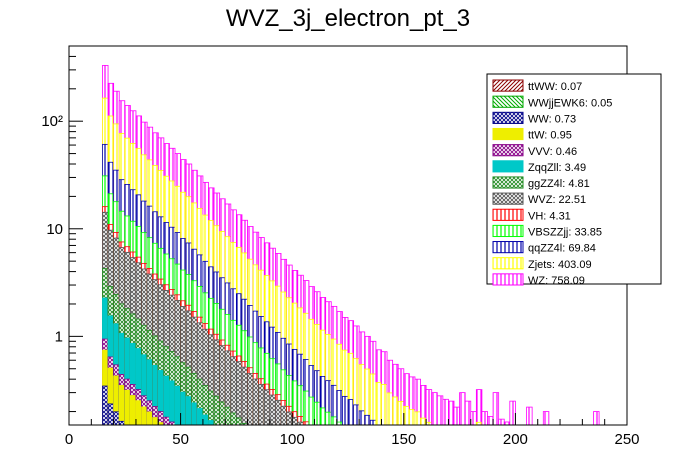 This screenshot has width=696, height=472. What do you see at coordinates (180, 439) in the screenshot?
I see `x-tick-label: 50` at bounding box center [180, 439].